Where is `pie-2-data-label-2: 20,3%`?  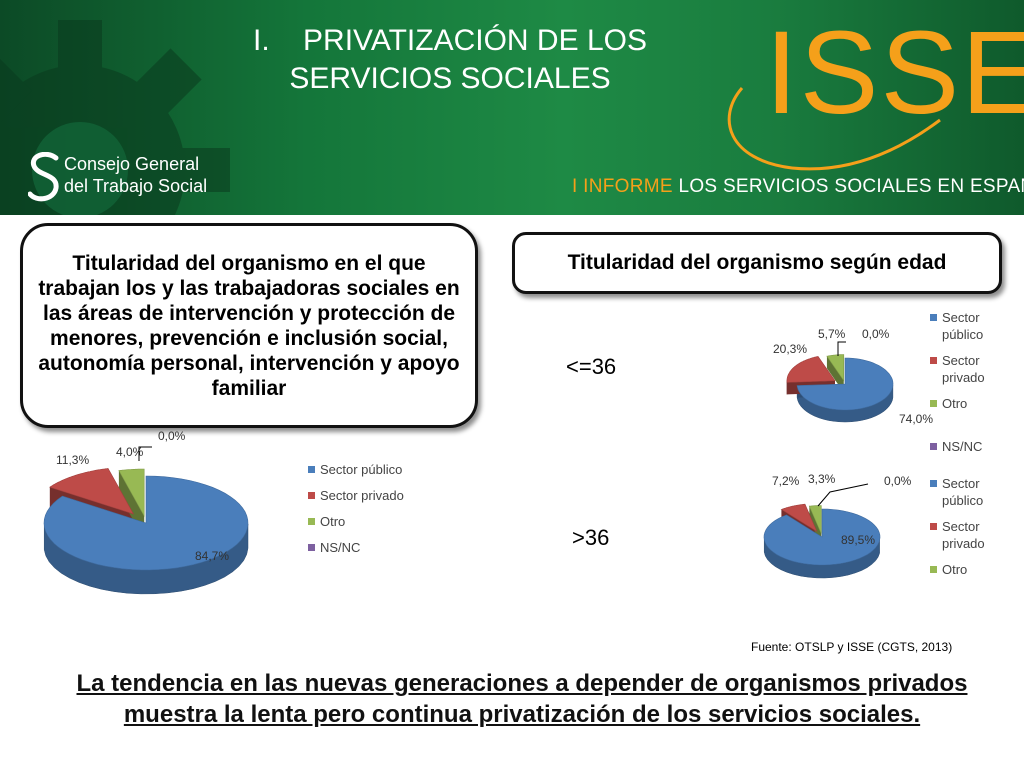 pie-2-data-label-2: 20,3% is located at coordinates (790, 349).